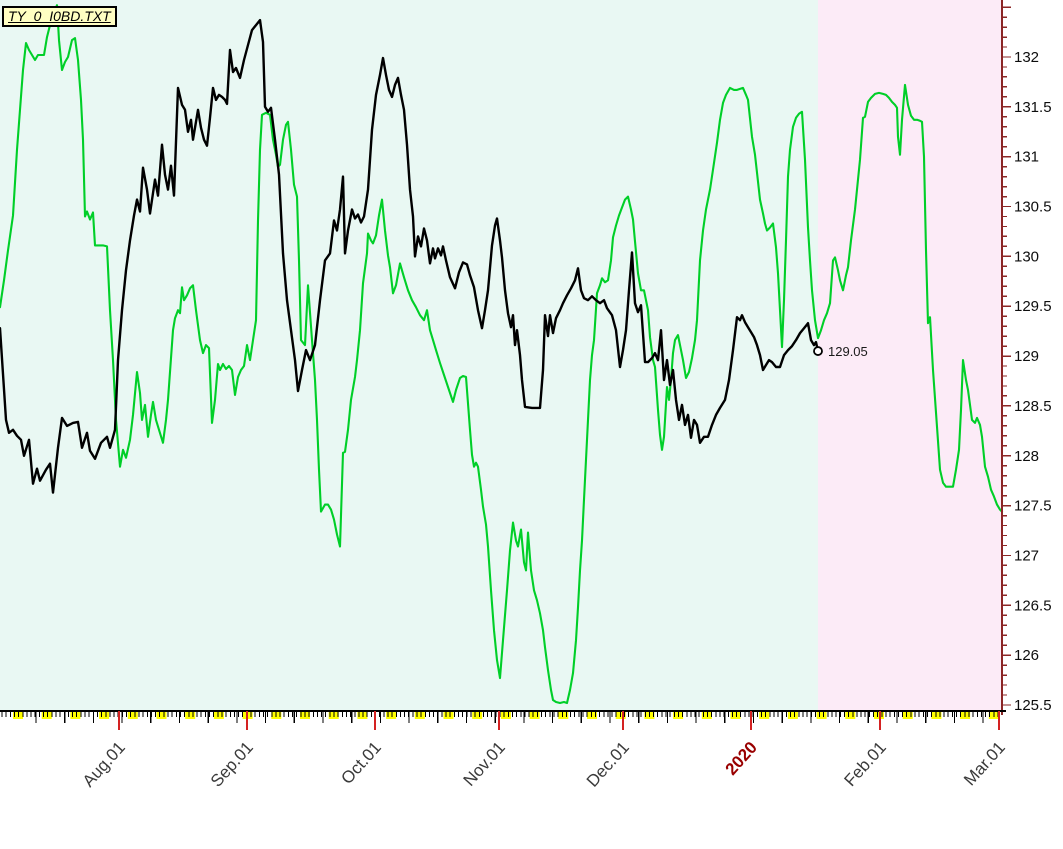 Image resolution: width=1063 pixels, height=849 pixels. What do you see at coordinates (1026, 256) in the screenshot?
I see `price-tick-label: 130` at bounding box center [1026, 256].